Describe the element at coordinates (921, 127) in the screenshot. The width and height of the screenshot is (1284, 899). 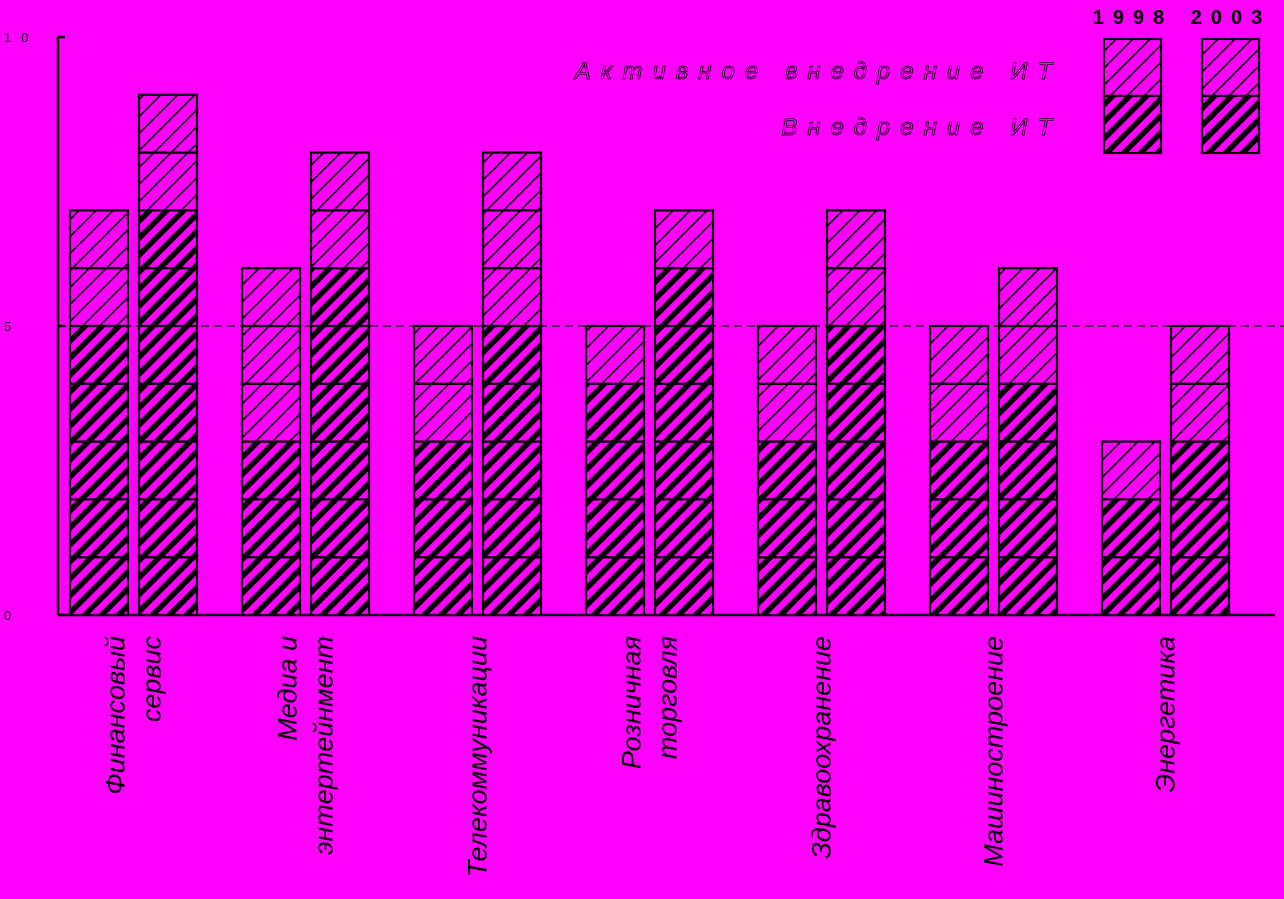
I see `legend-label-it-adoption: Внедрение ИТ` at that location.